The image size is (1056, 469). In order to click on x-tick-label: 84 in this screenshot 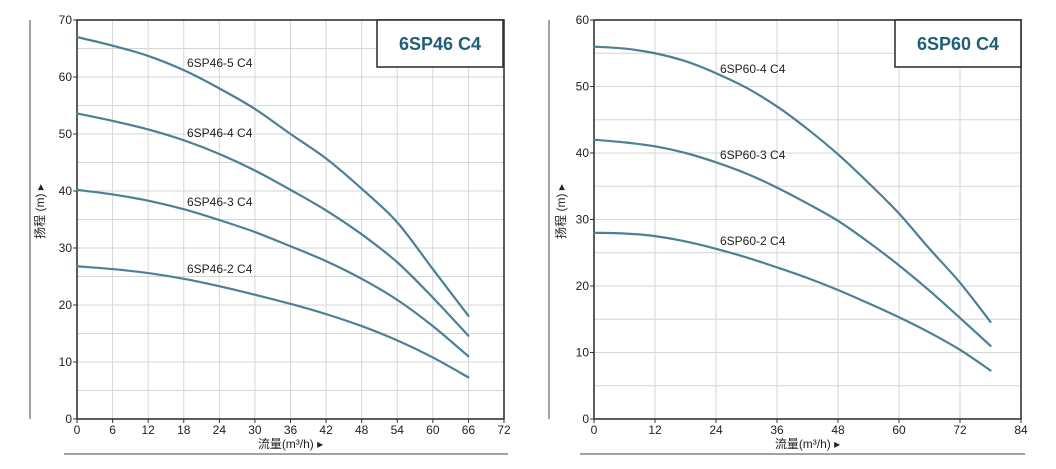, I will do `click(1021, 430)`.